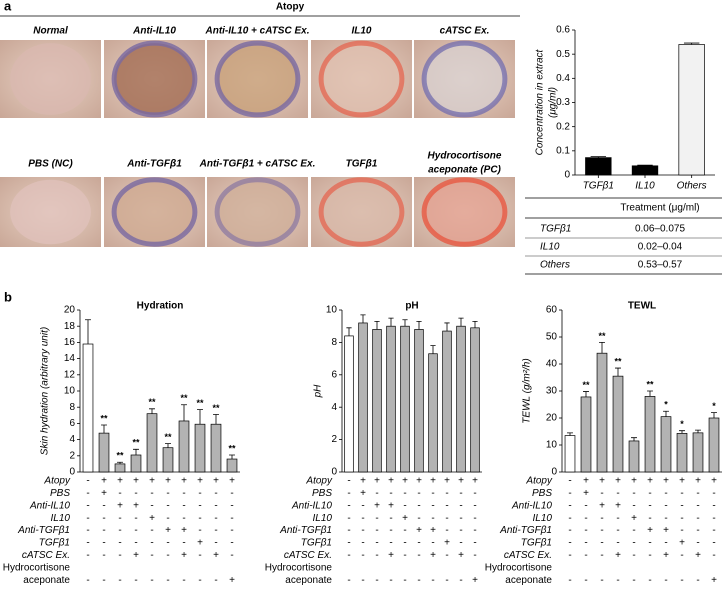  I want to click on y-tick-label: 16, so click(70, 342).